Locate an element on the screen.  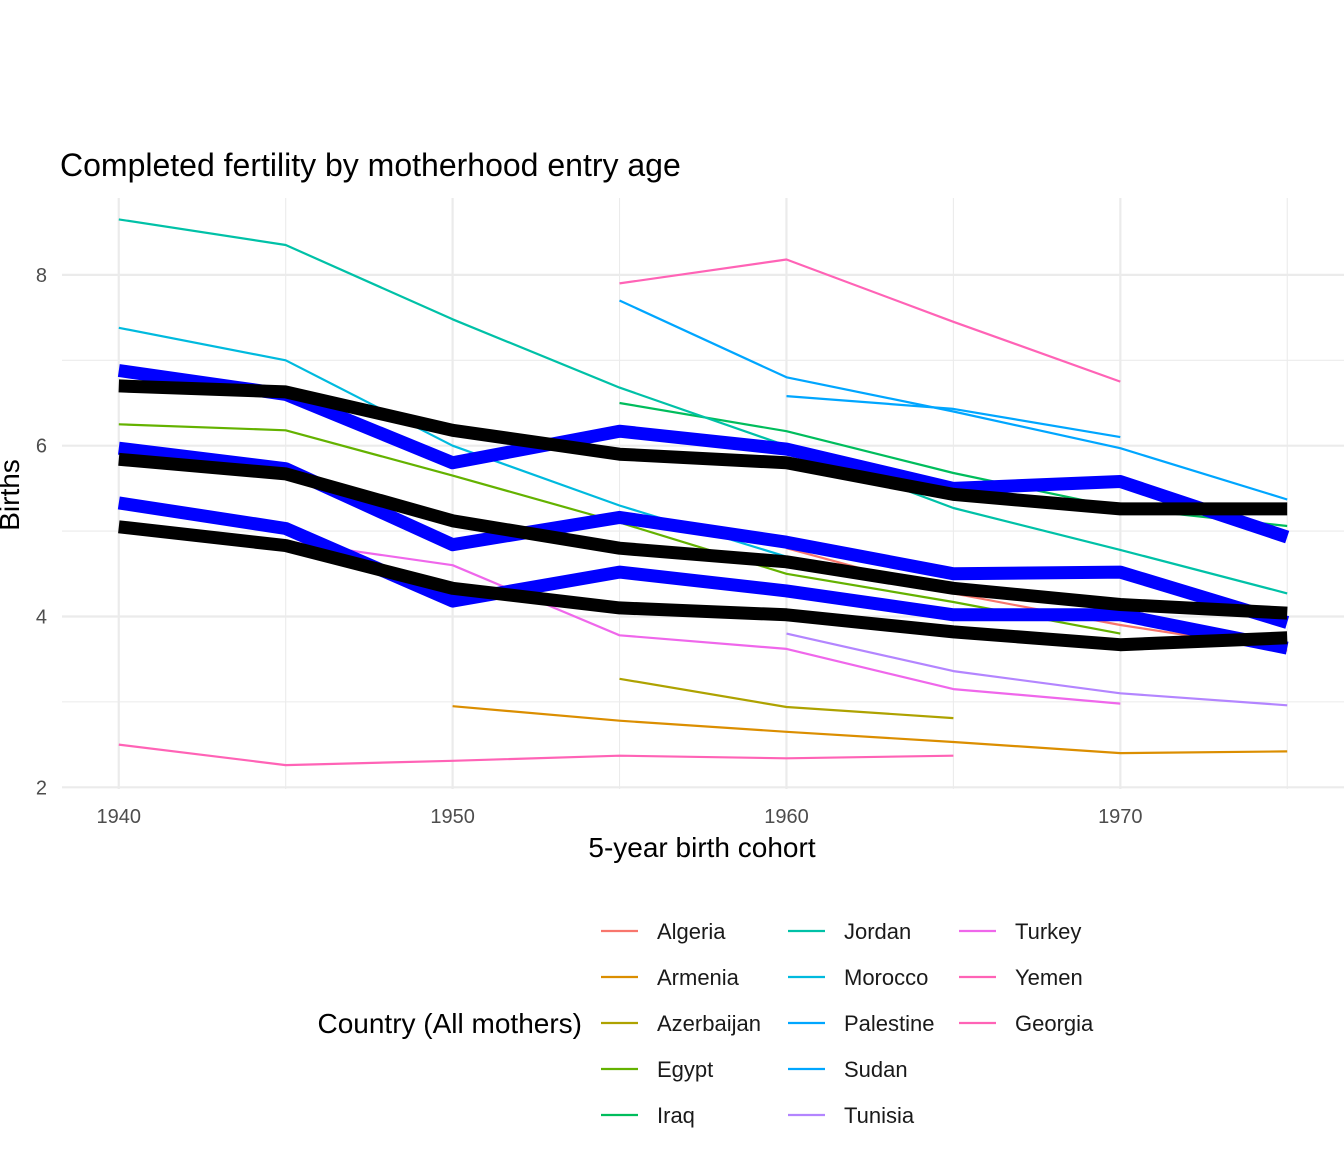
series-line-tunisia is located at coordinates (1037, 669).